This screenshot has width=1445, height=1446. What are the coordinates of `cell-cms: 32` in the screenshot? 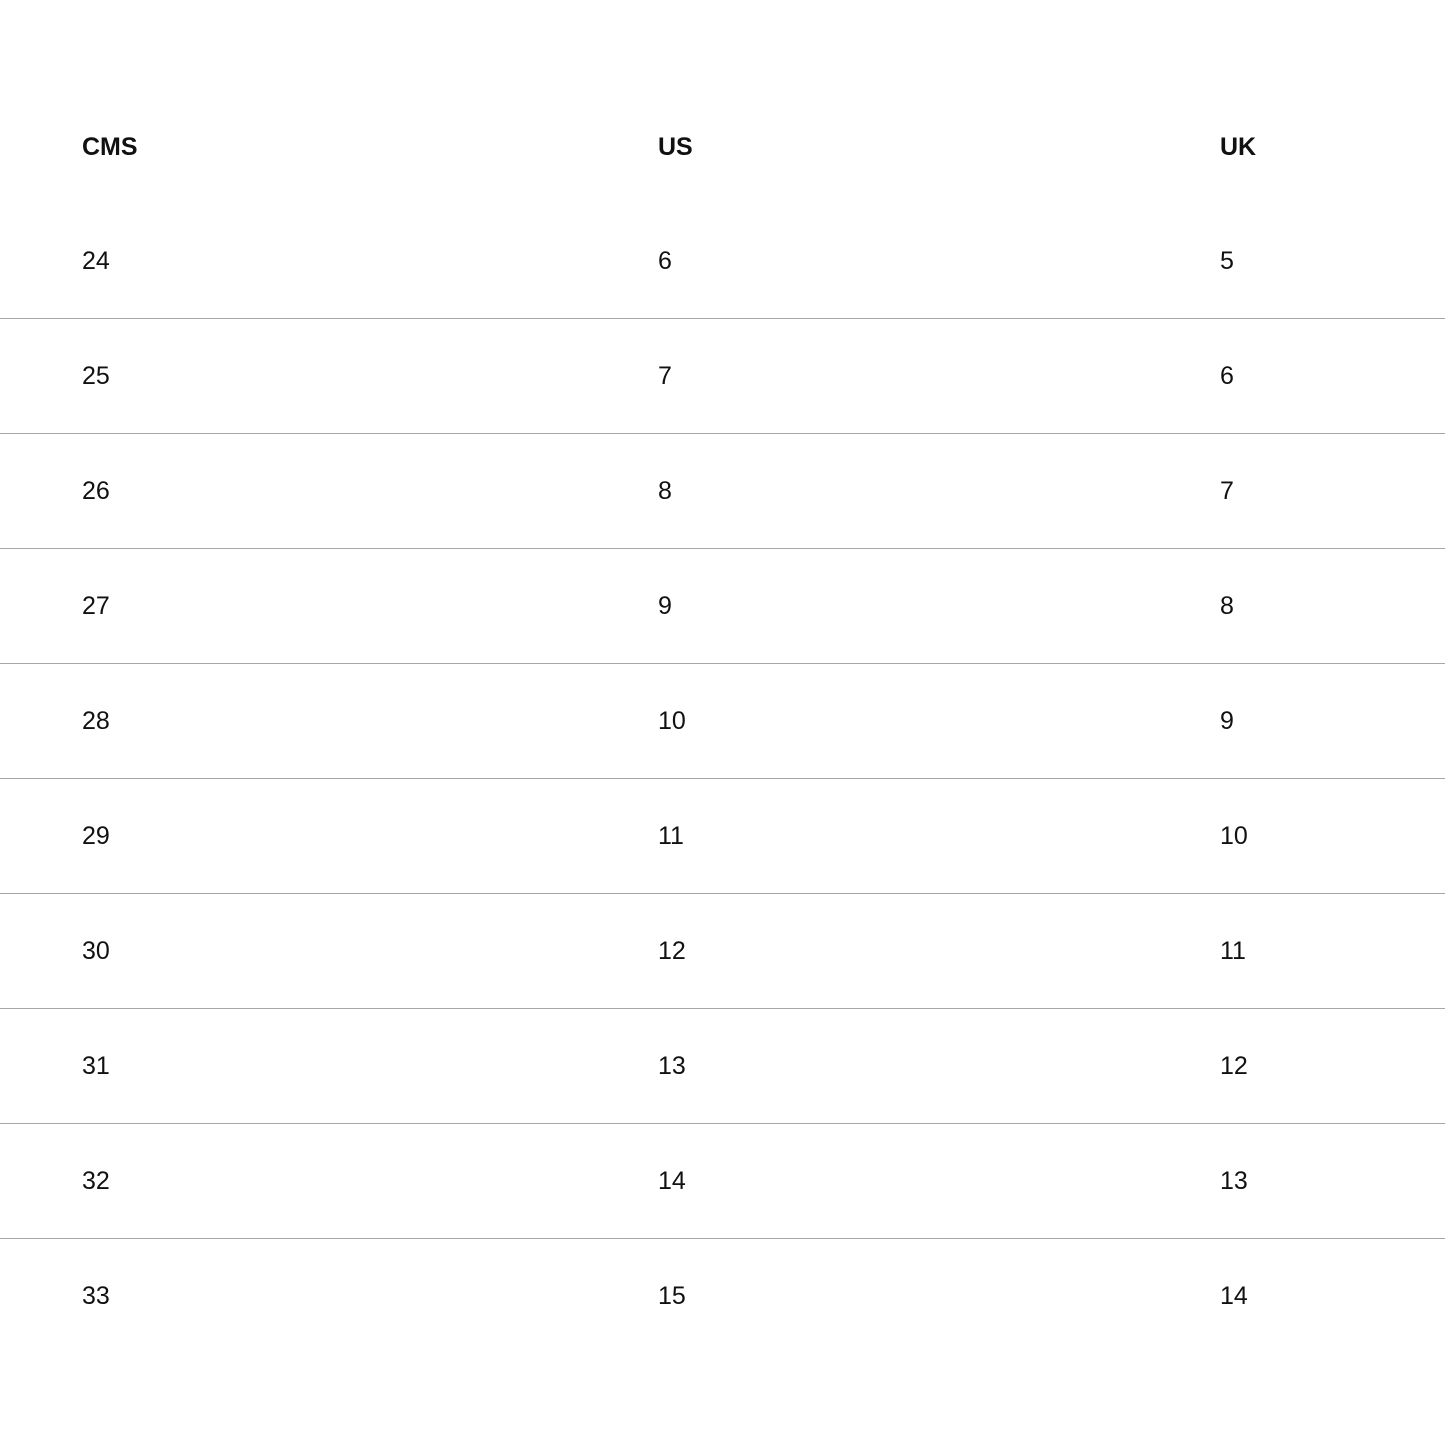 It's located at (96, 1180).